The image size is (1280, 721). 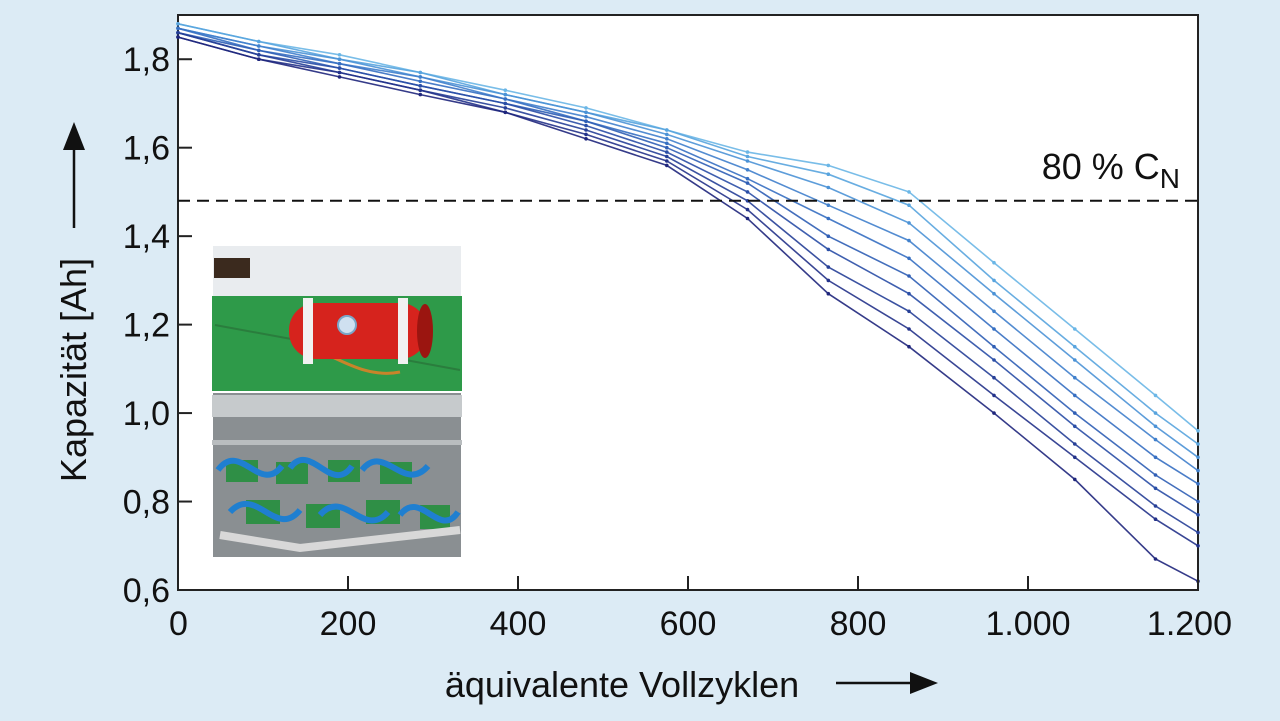 I want to click on y-tick-label: 1,6, so click(x=146, y=149).